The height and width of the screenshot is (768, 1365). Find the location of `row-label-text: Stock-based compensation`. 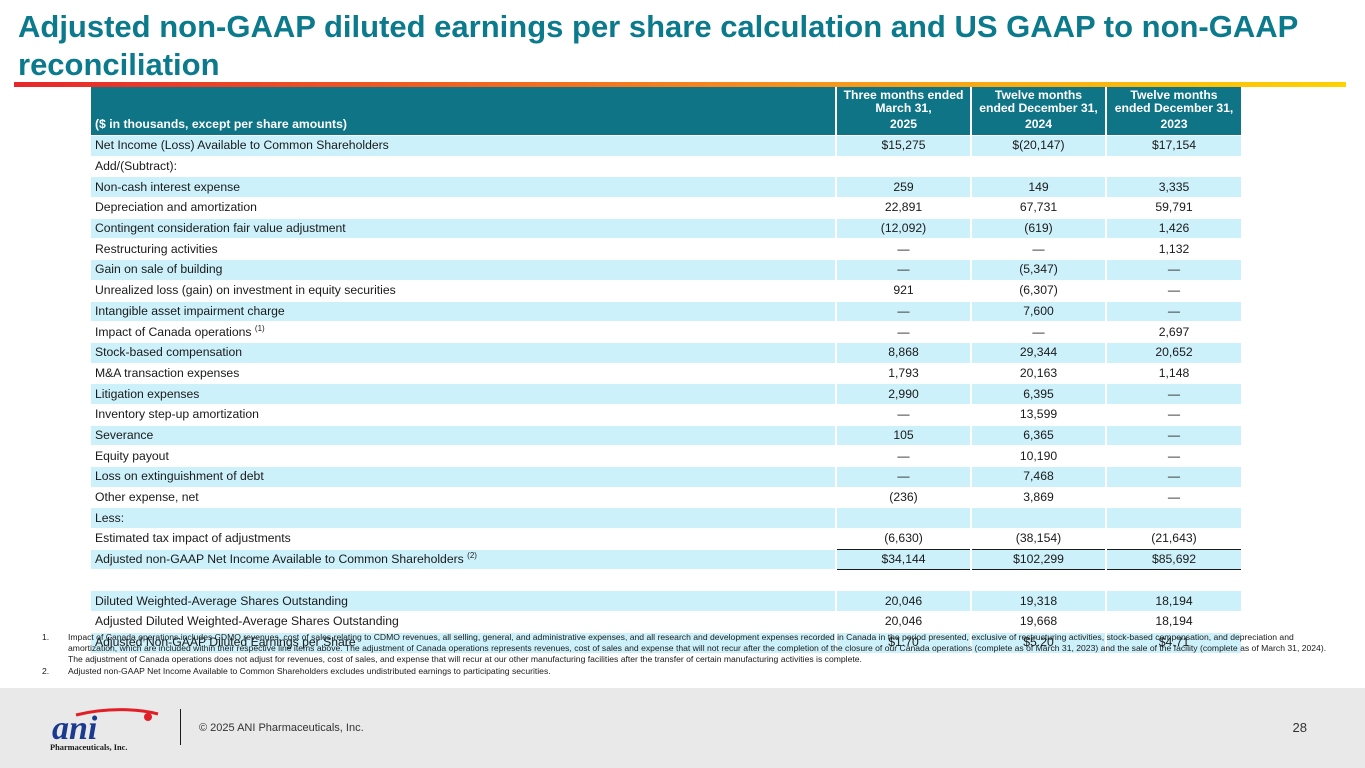

row-label-text: Stock-based compensation is located at coordinates (169, 352).